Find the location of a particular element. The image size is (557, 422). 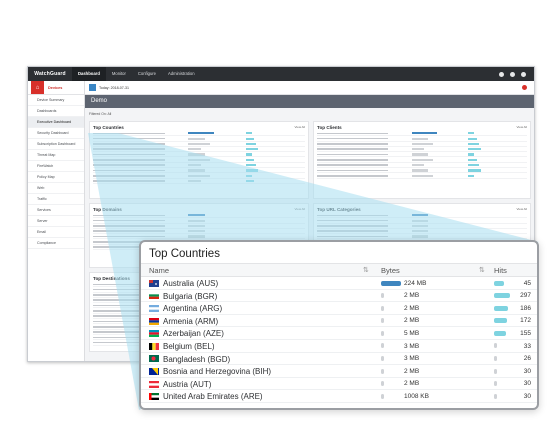

sidebar-item-firewatch: FireWatch is located at coordinates (56, 166).